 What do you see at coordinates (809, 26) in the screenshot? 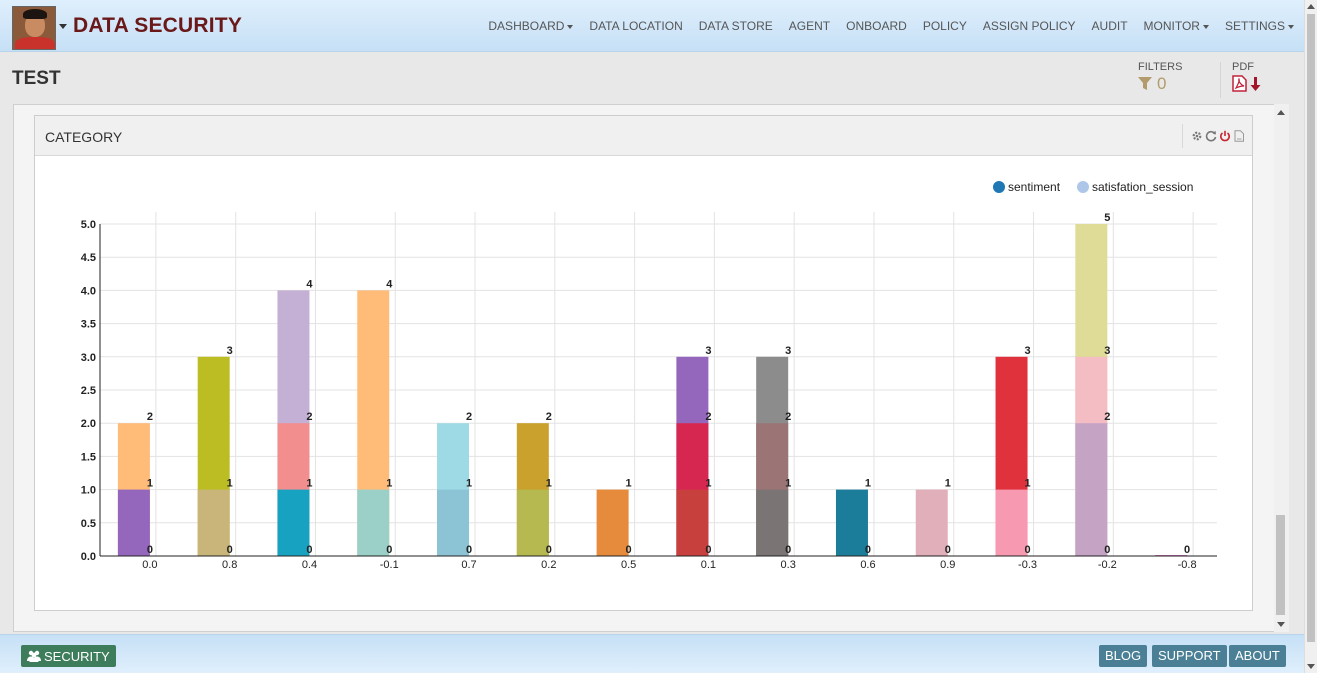
I see `nav-agent: AGENT` at bounding box center [809, 26].